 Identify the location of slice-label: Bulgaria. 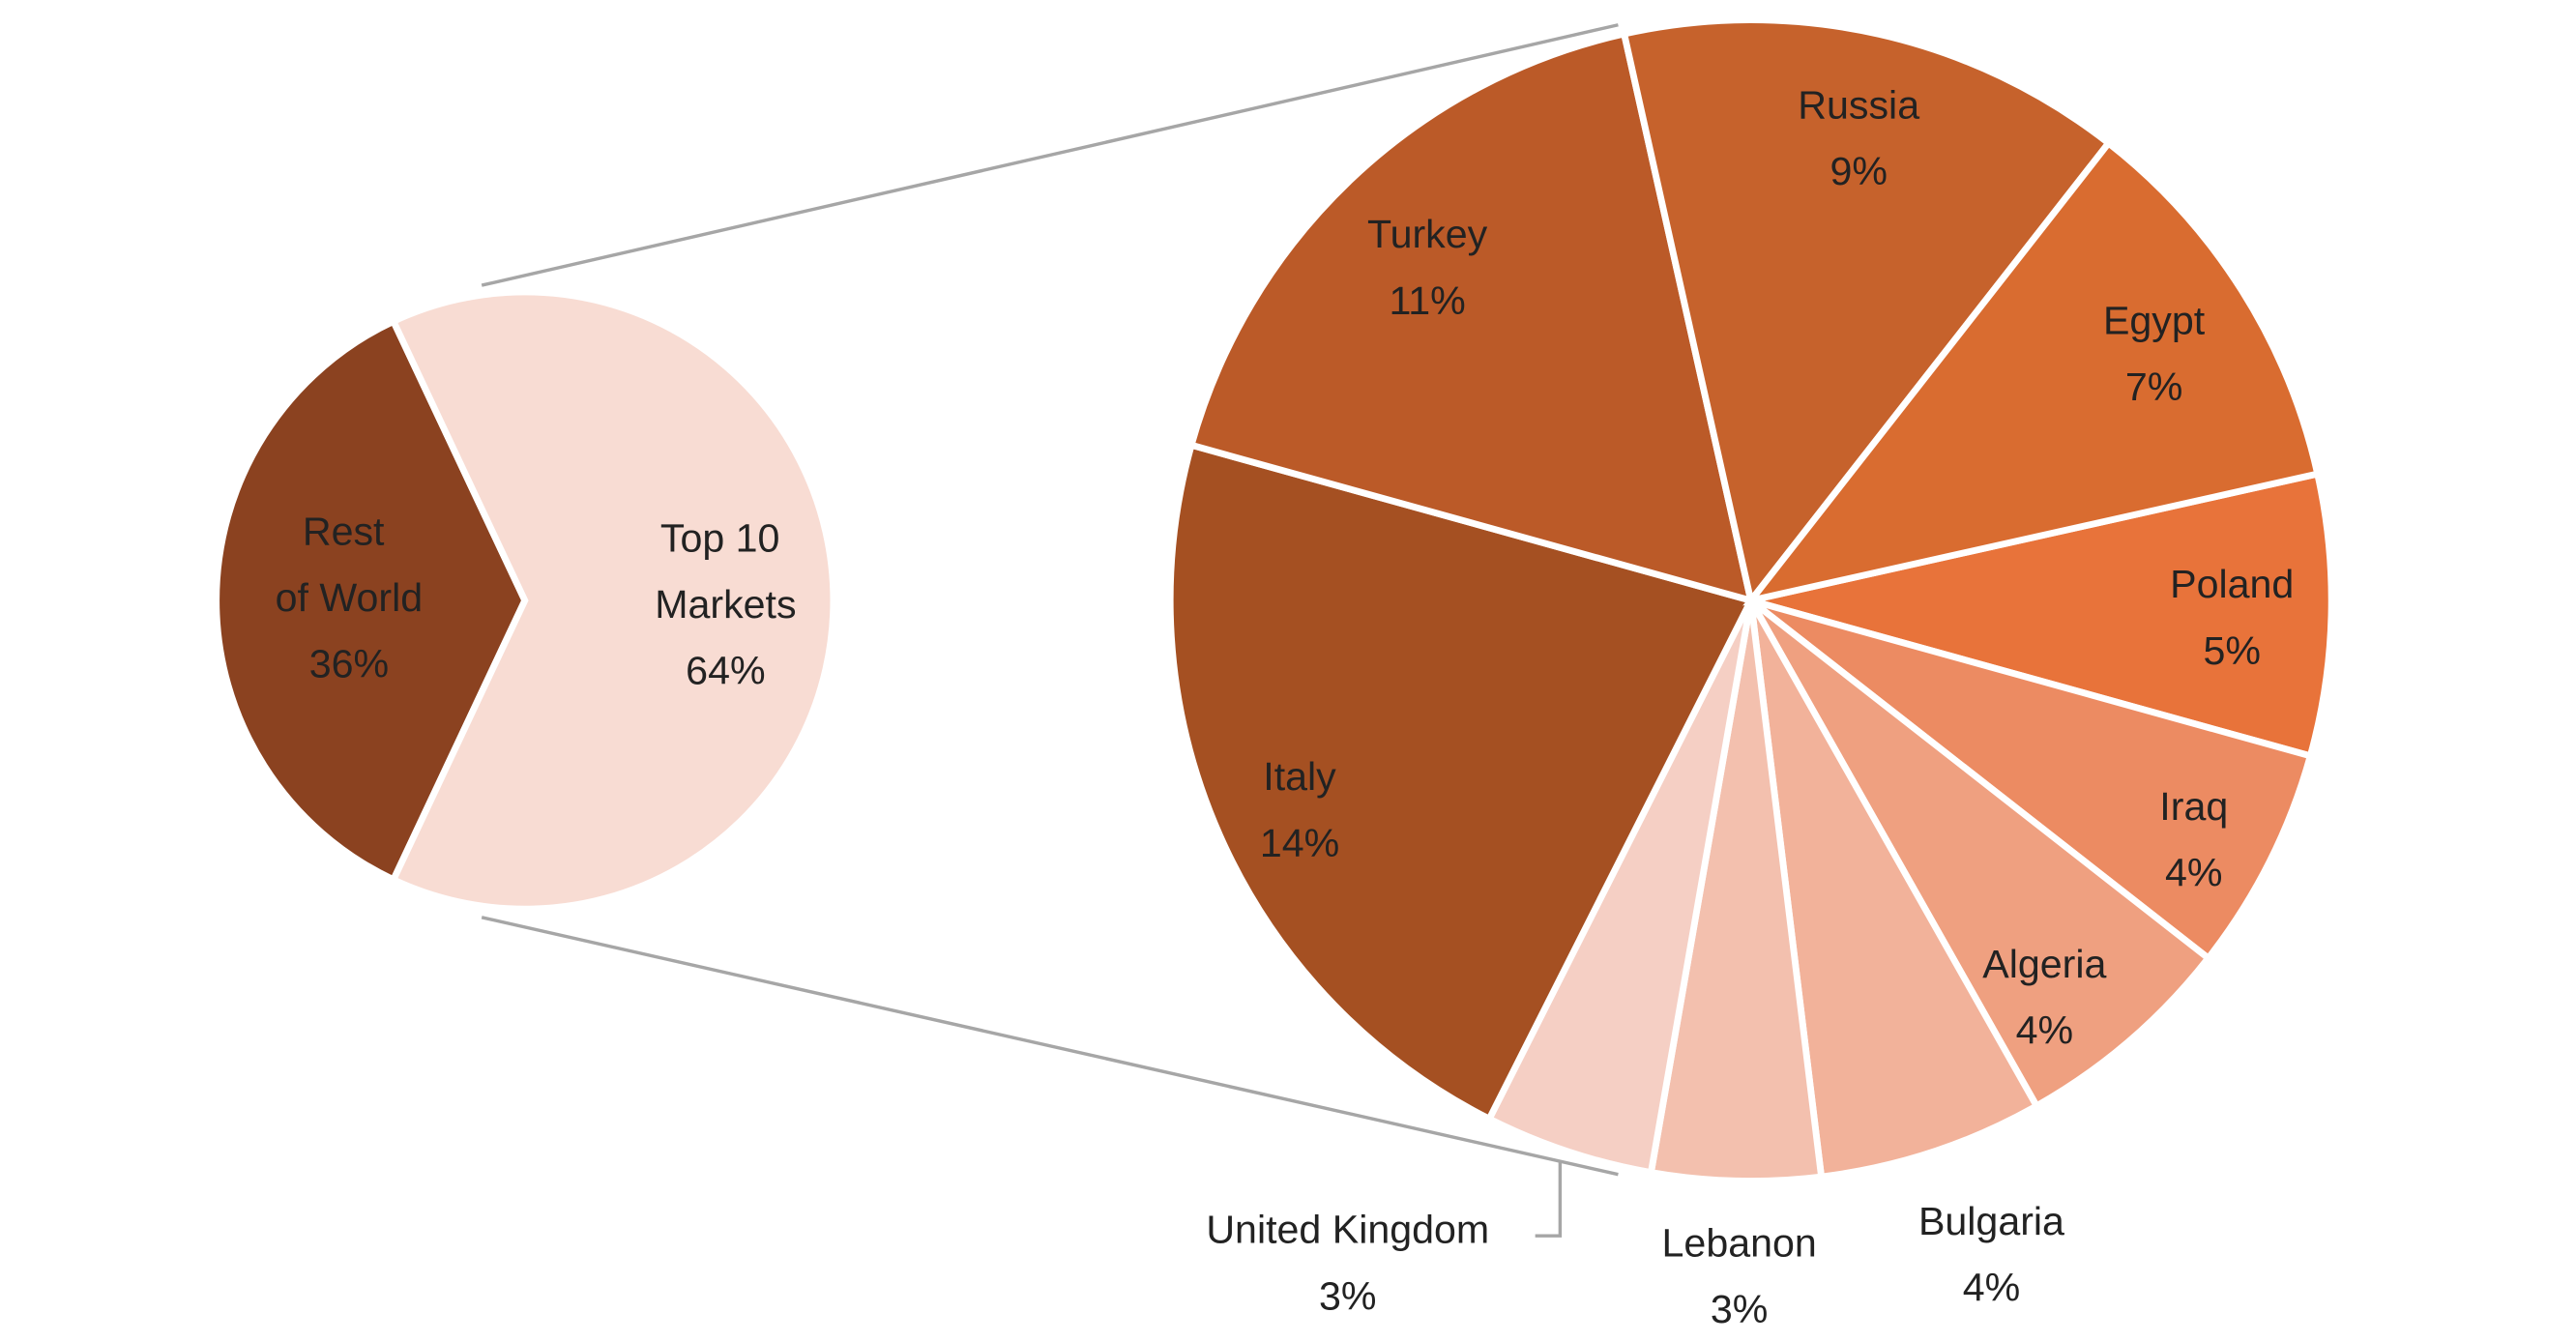
(1991, 1221).